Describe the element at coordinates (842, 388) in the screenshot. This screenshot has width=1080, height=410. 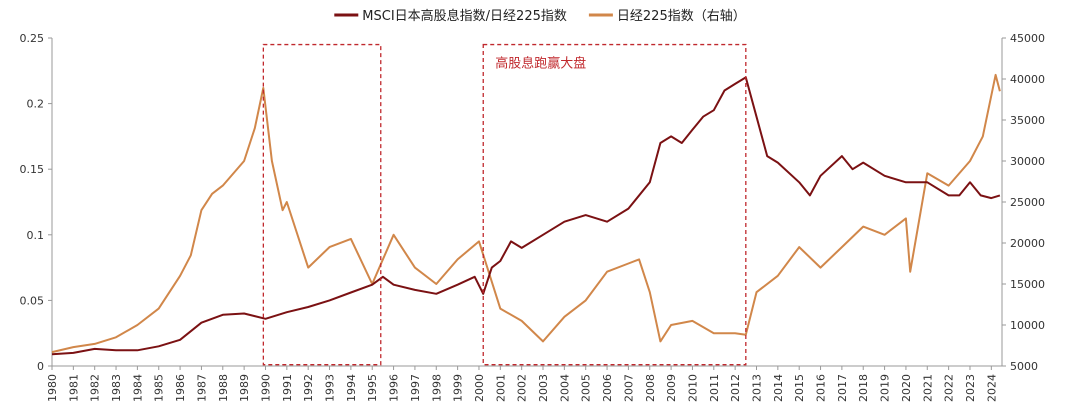
I see `x-tick-label: 2017` at that location.